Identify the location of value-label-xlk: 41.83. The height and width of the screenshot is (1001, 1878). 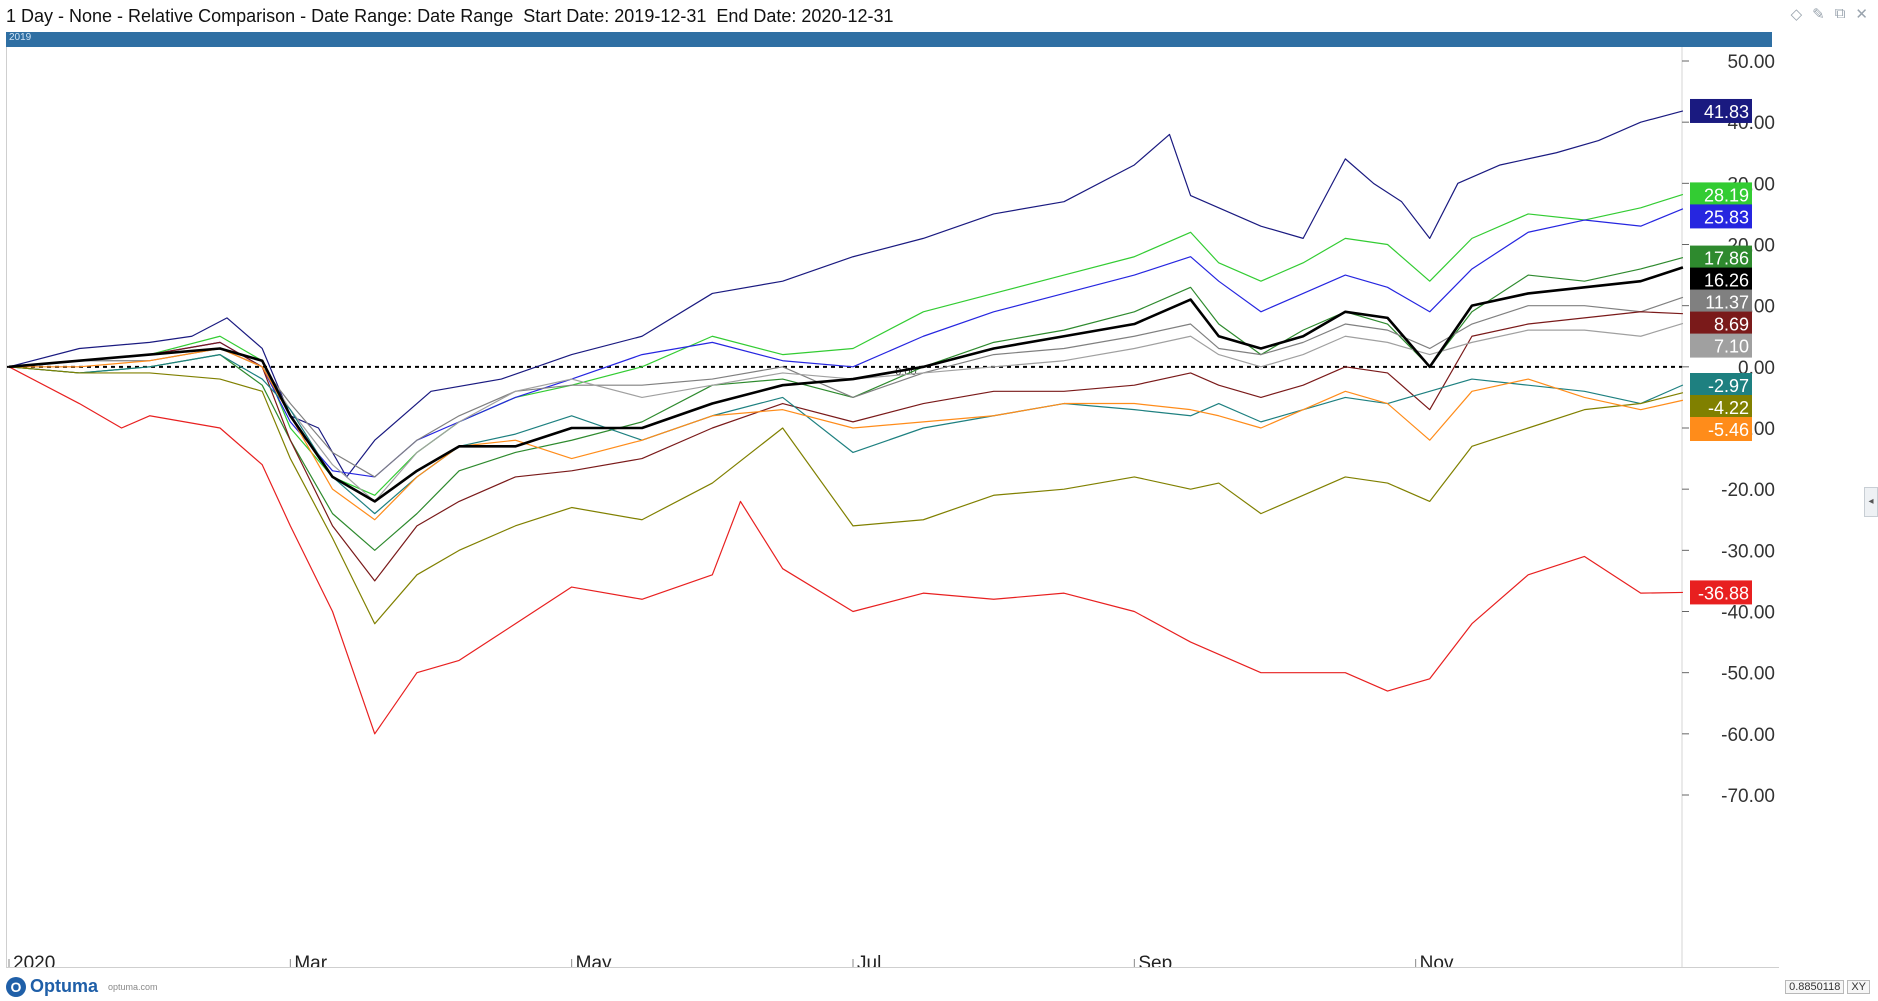
(1726, 112).